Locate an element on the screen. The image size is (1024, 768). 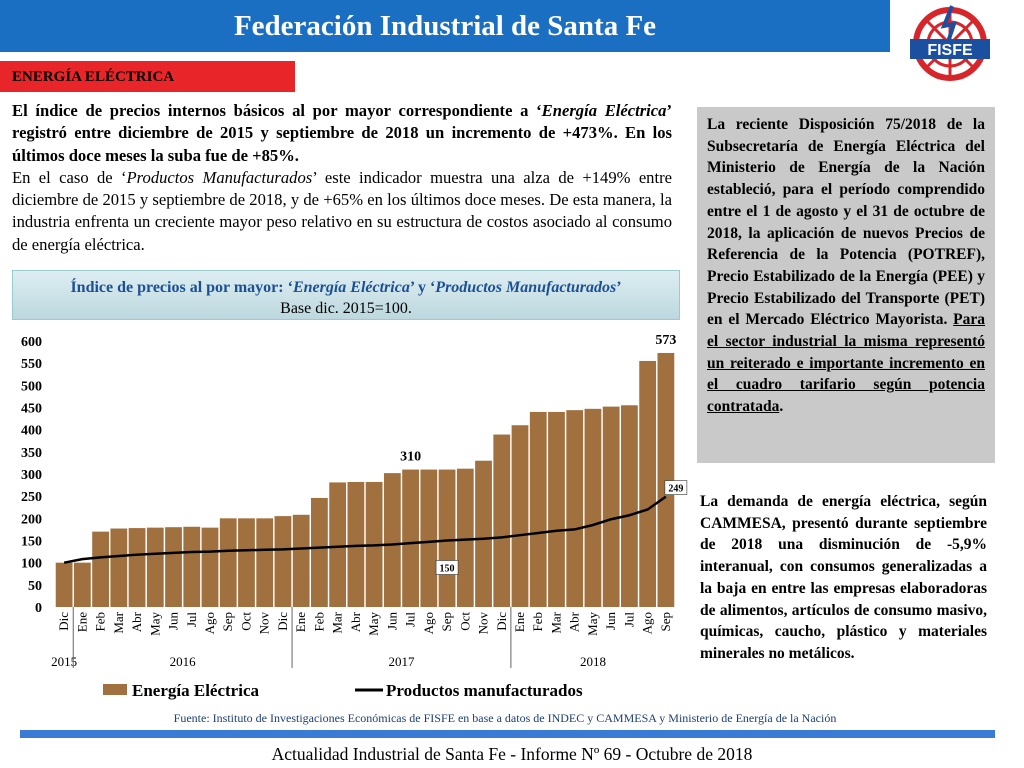
data-label: 573 is located at coordinates (665, 340).